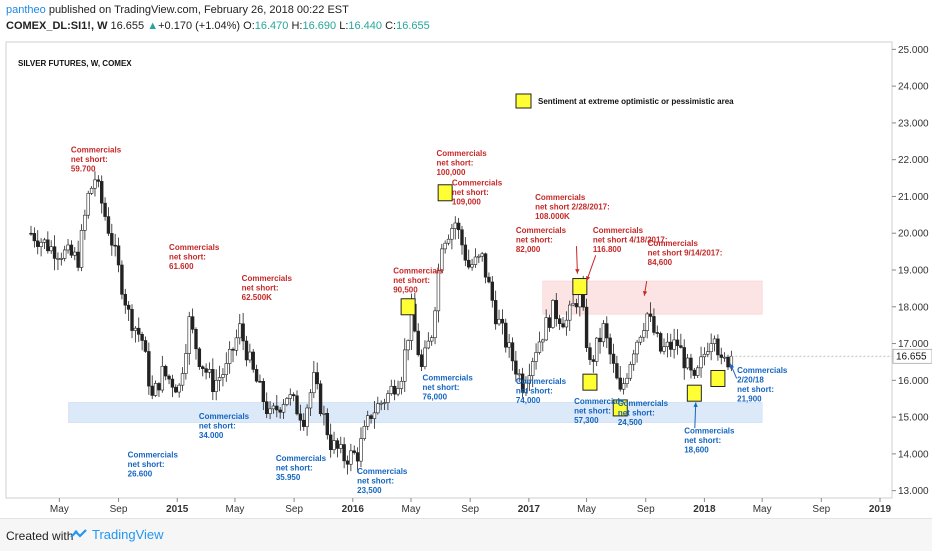 The width and height of the screenshot is (932, 551). Describe the element at coordinates (913, 307) in the screenshot. I see `y-tick-label: 18.000` at that location.